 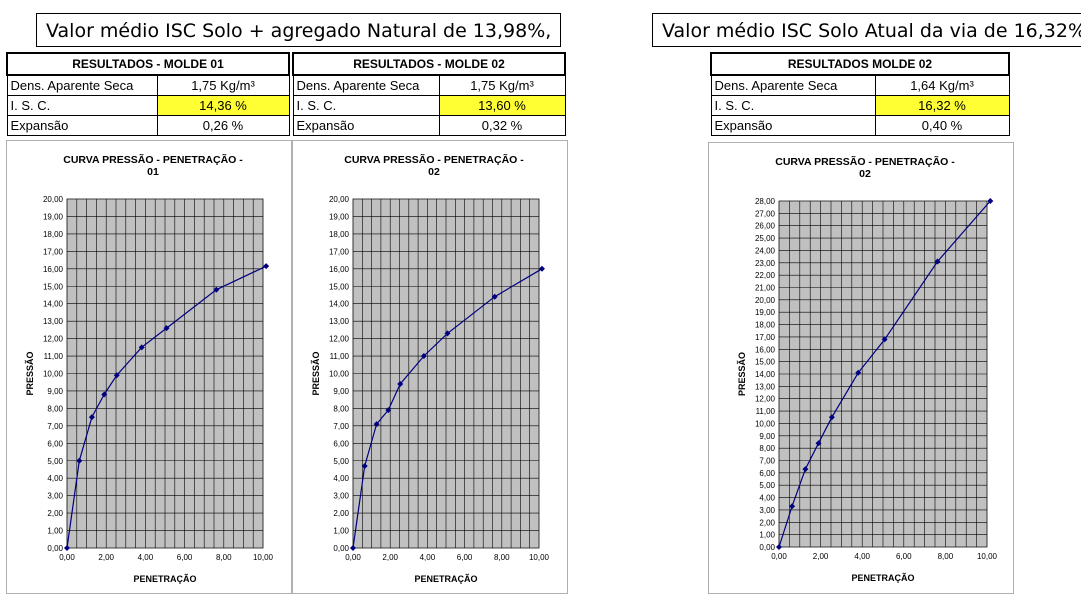 I want to click on y-tick-label: 18,00, so click(x=339, y=234).